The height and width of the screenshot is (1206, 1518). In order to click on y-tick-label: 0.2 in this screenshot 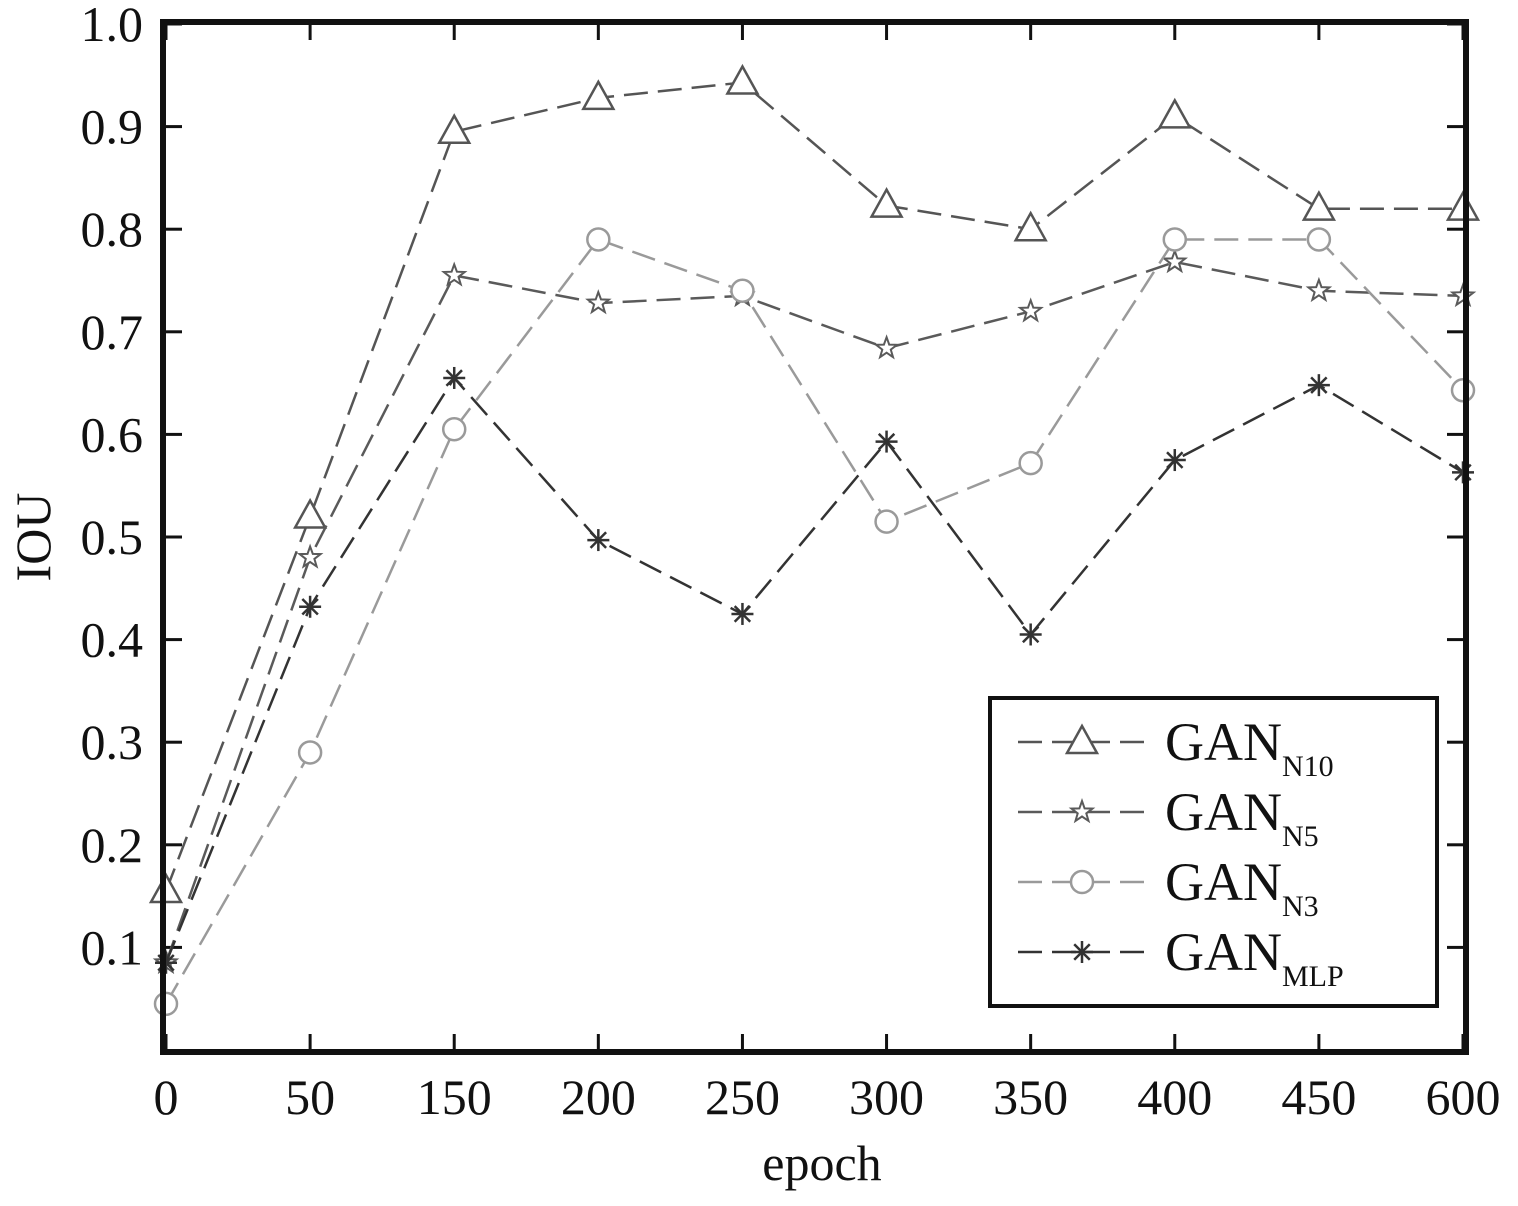, I will do `click(112, 845)`.